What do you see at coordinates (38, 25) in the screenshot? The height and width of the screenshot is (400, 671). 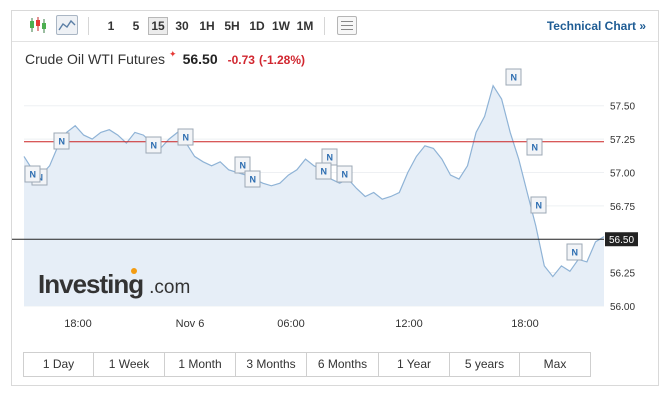 I see `candlestick-chart-icon` at bounding box center [38, 25].